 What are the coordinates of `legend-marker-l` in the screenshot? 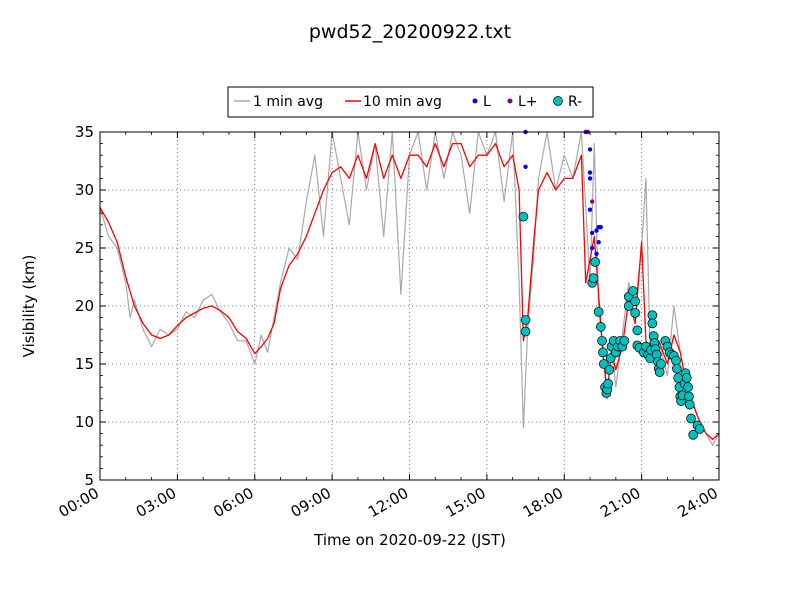 It's located at (475, 101).